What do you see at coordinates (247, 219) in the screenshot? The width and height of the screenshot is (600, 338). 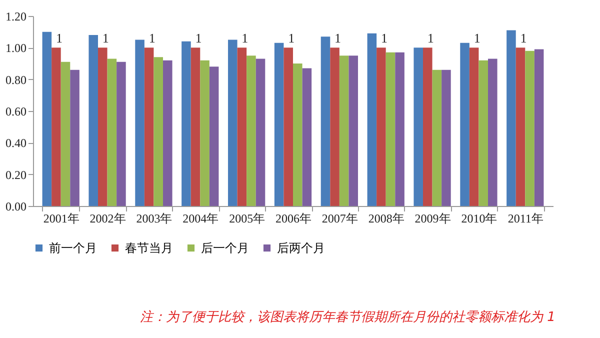 I see `x-tick-label: 2005年` at bounding box center [247, 219].